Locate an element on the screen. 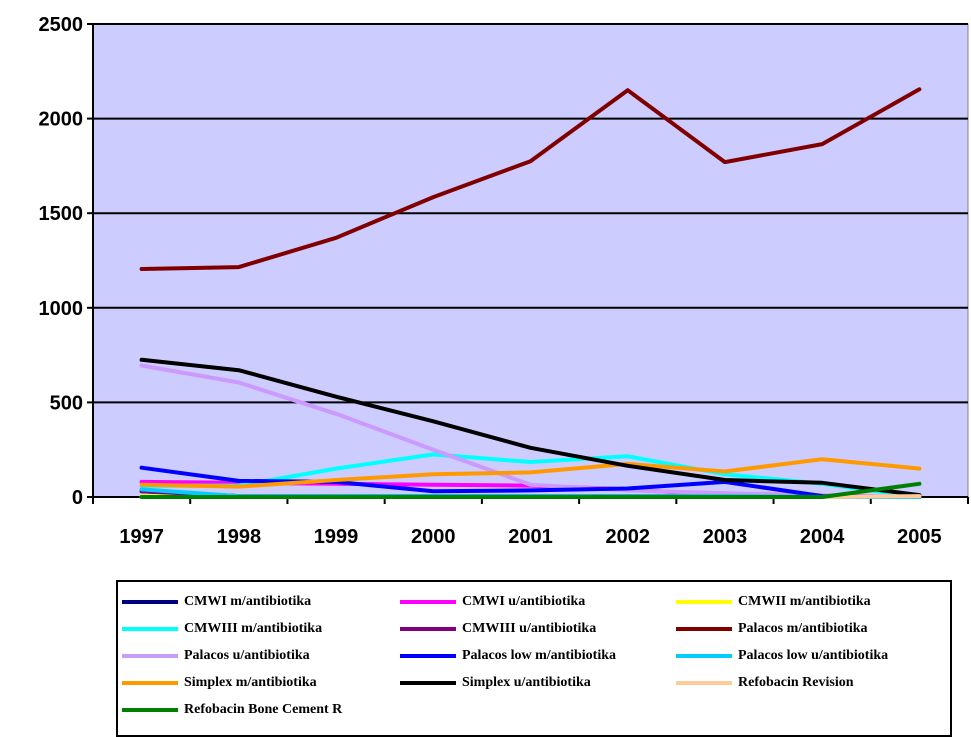  y-tick-label: 500 is located at coordinates (66, 403).